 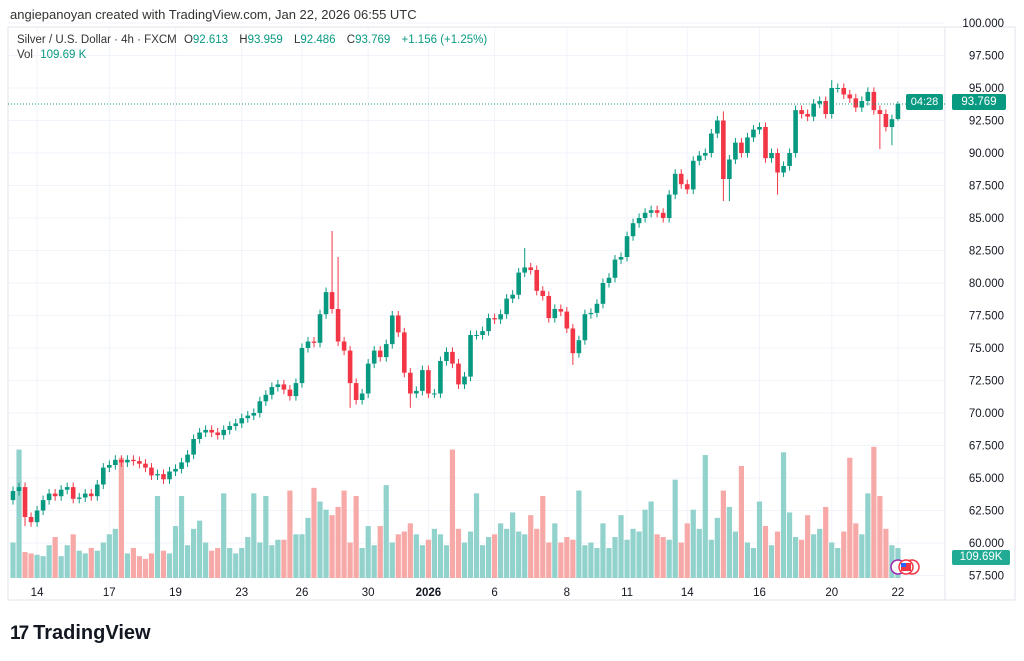 What do you see at coordinates (80, 633) in the screenshot?
I see `tradingview-logo: 17 TradingView` at bounding box center [80, 633].